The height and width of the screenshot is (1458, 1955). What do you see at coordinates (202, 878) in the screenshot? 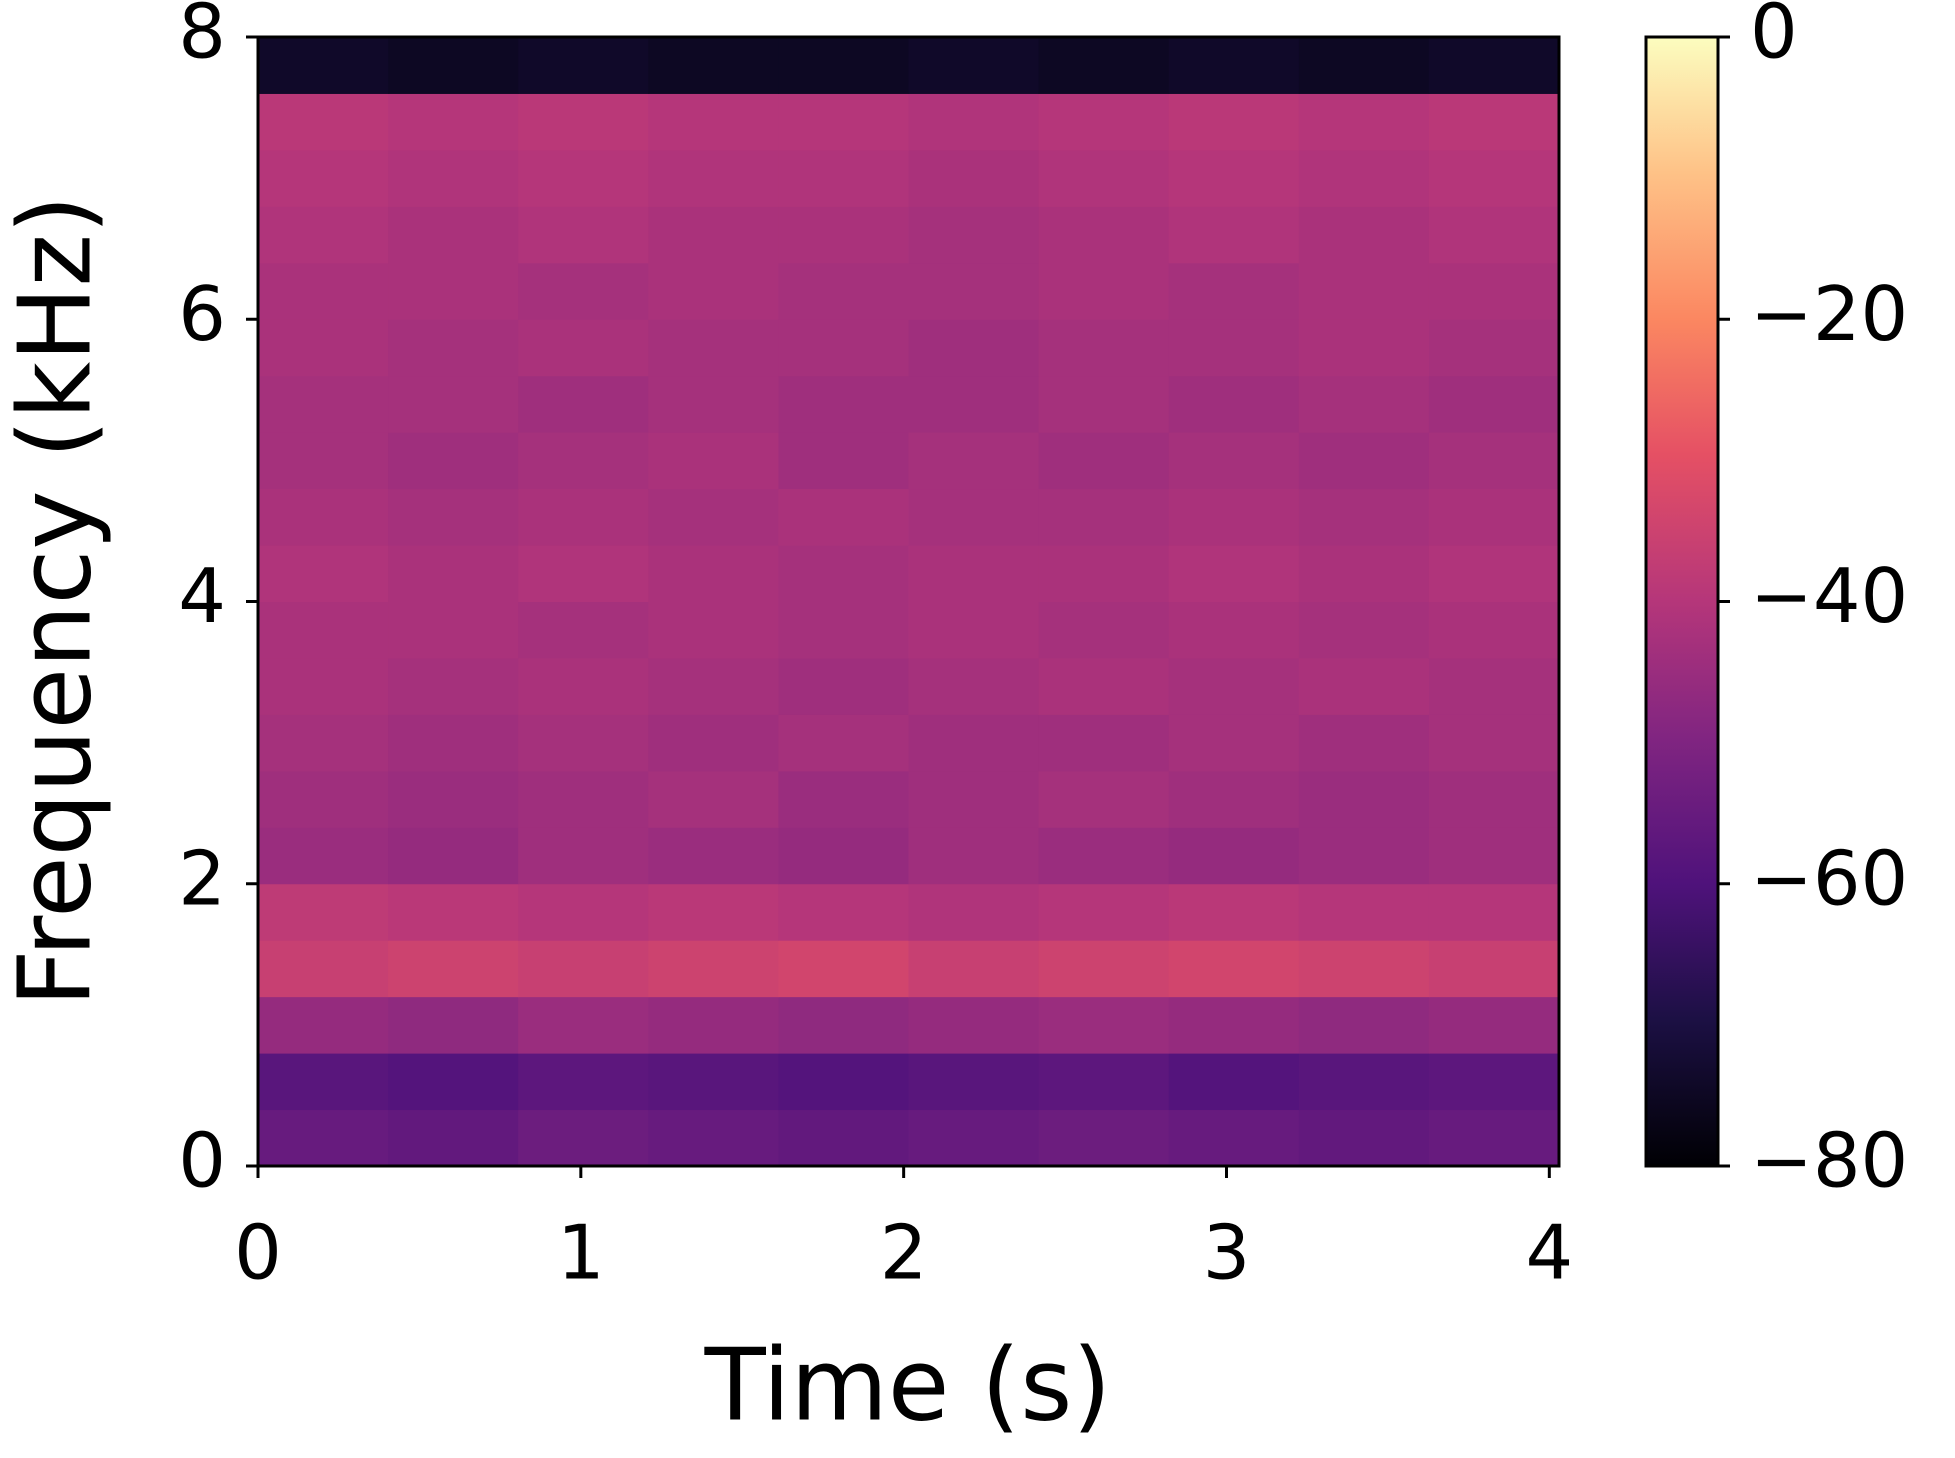
I see `y-tick-label: 2` at bounding box center [202, 878].